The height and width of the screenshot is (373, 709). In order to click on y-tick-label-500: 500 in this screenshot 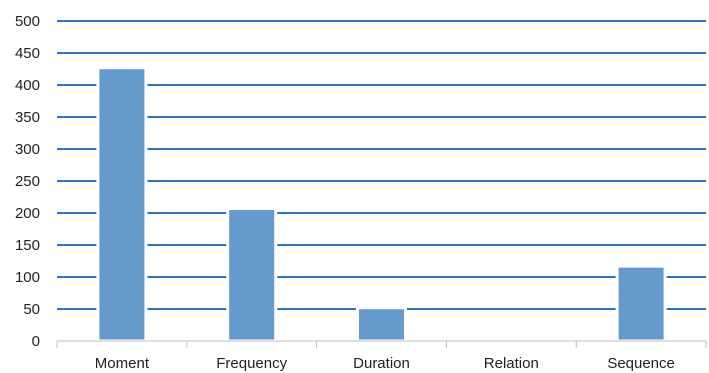, I will do `click(27, 21)`.